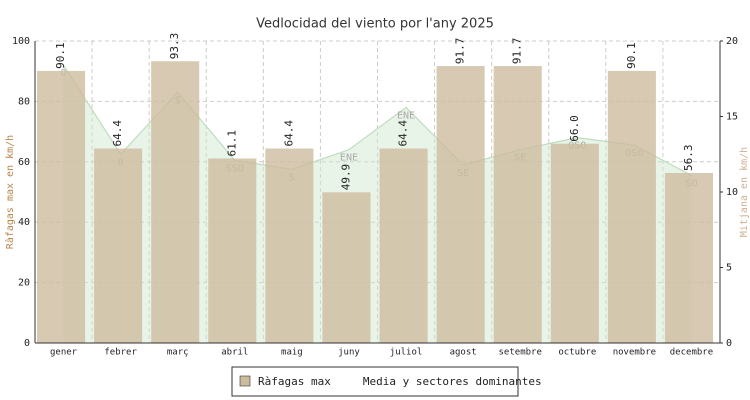 Image resolution: width=750 pixels, height=400 pixels. Describe the element at coordinates (688, 157) in the screenshot. I see `value-label: 56.3` at that location.